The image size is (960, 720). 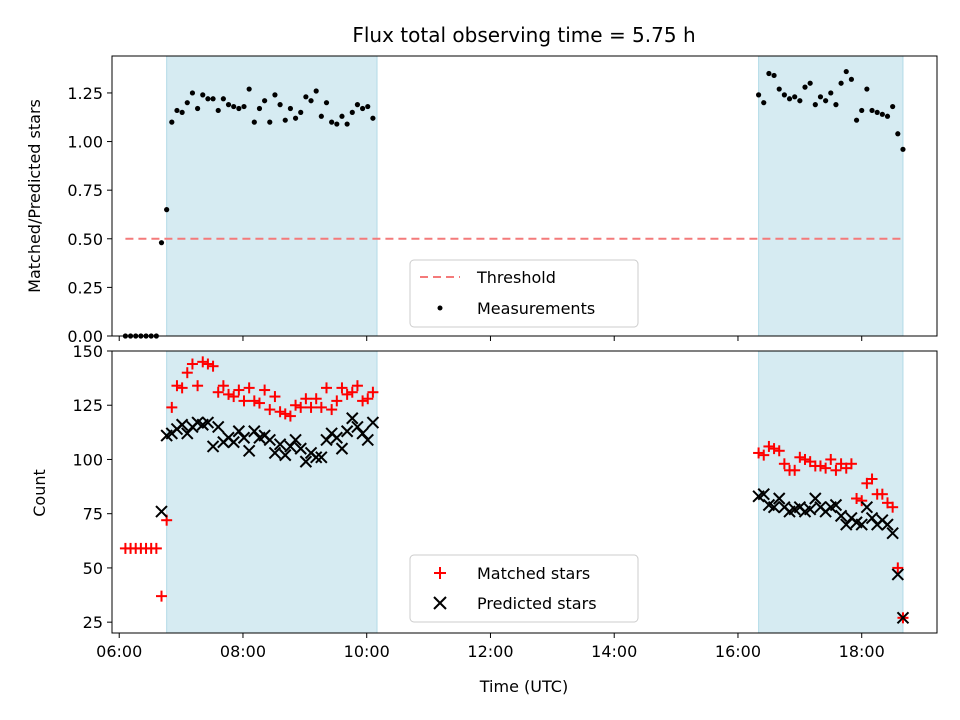 What do you see at coordinates (516, 277) in the screenshot?
I see `legend-threshold-label: Threshold` at bounding box center [516, 277].